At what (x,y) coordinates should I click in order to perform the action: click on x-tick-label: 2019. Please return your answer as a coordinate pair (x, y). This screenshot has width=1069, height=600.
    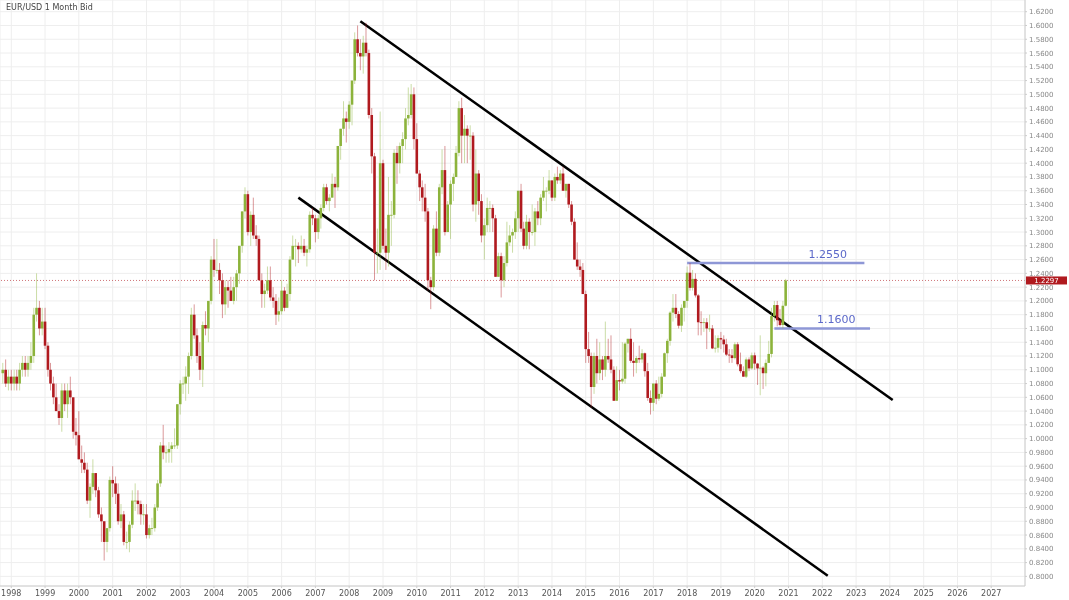
    Looking at the image, I should click on (721, 593).